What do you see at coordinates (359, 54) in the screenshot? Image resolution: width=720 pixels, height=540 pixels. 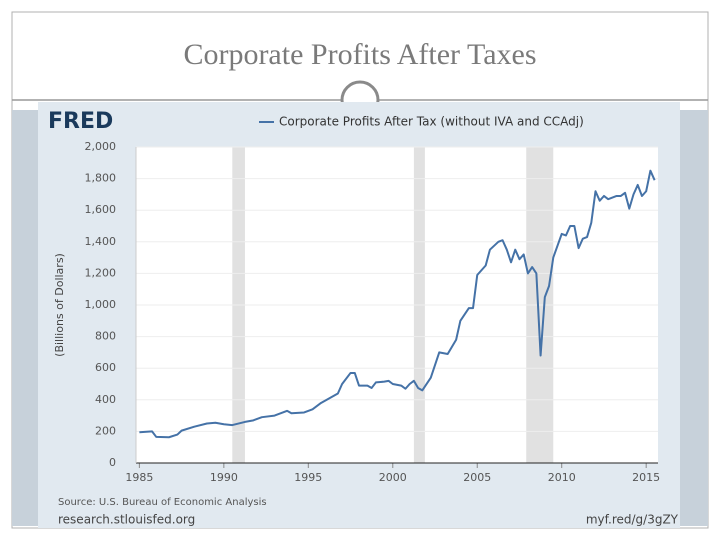 I see `slide-title: Corporate Profits After Taxes` at bounding box center [359, 54].